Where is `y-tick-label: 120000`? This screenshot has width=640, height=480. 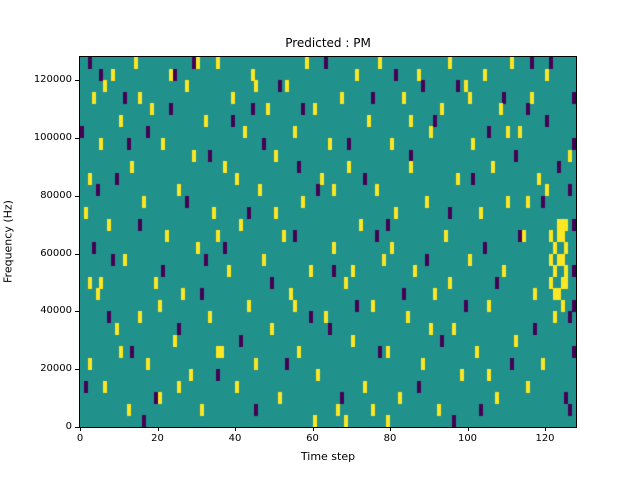 y-tick-label: 120000 is located at coordinates (52, 80).